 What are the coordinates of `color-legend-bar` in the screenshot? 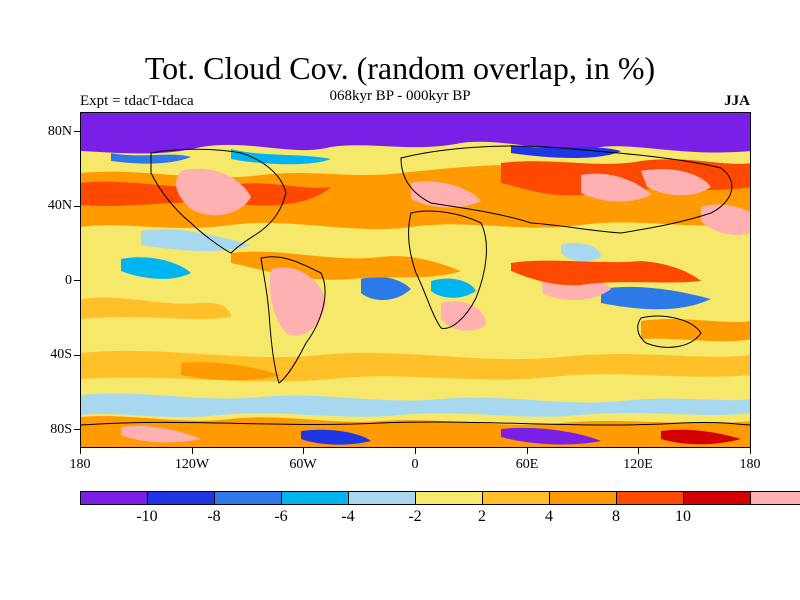 It's located at (440, 498).